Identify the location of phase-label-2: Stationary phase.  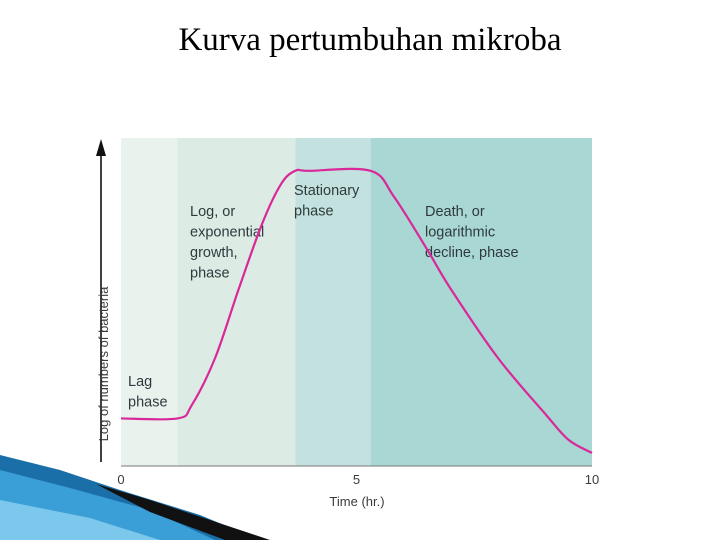
(327, 201).